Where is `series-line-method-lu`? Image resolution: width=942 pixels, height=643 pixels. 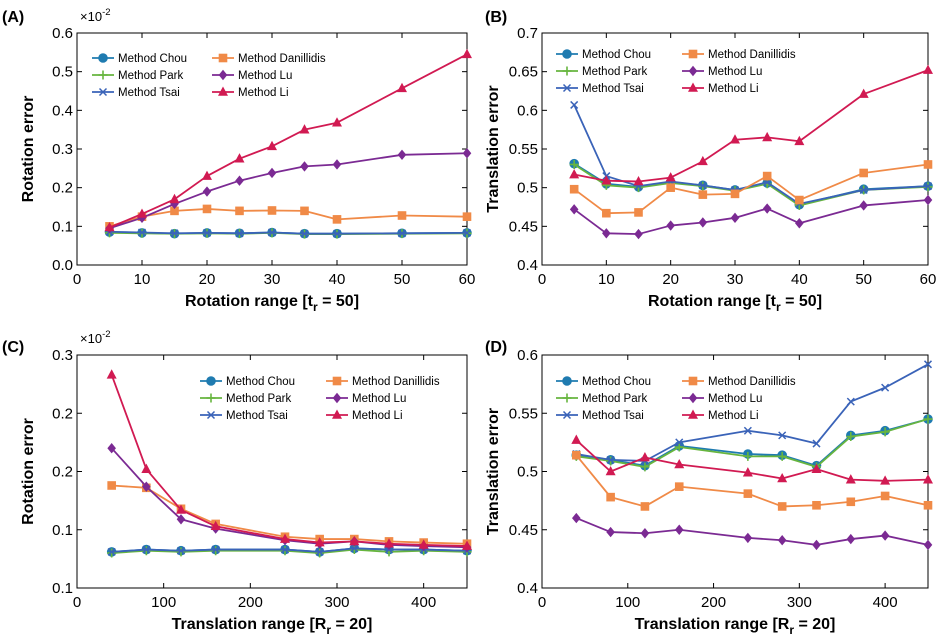 series-line-method-lu is located at coordinates (288, 191).